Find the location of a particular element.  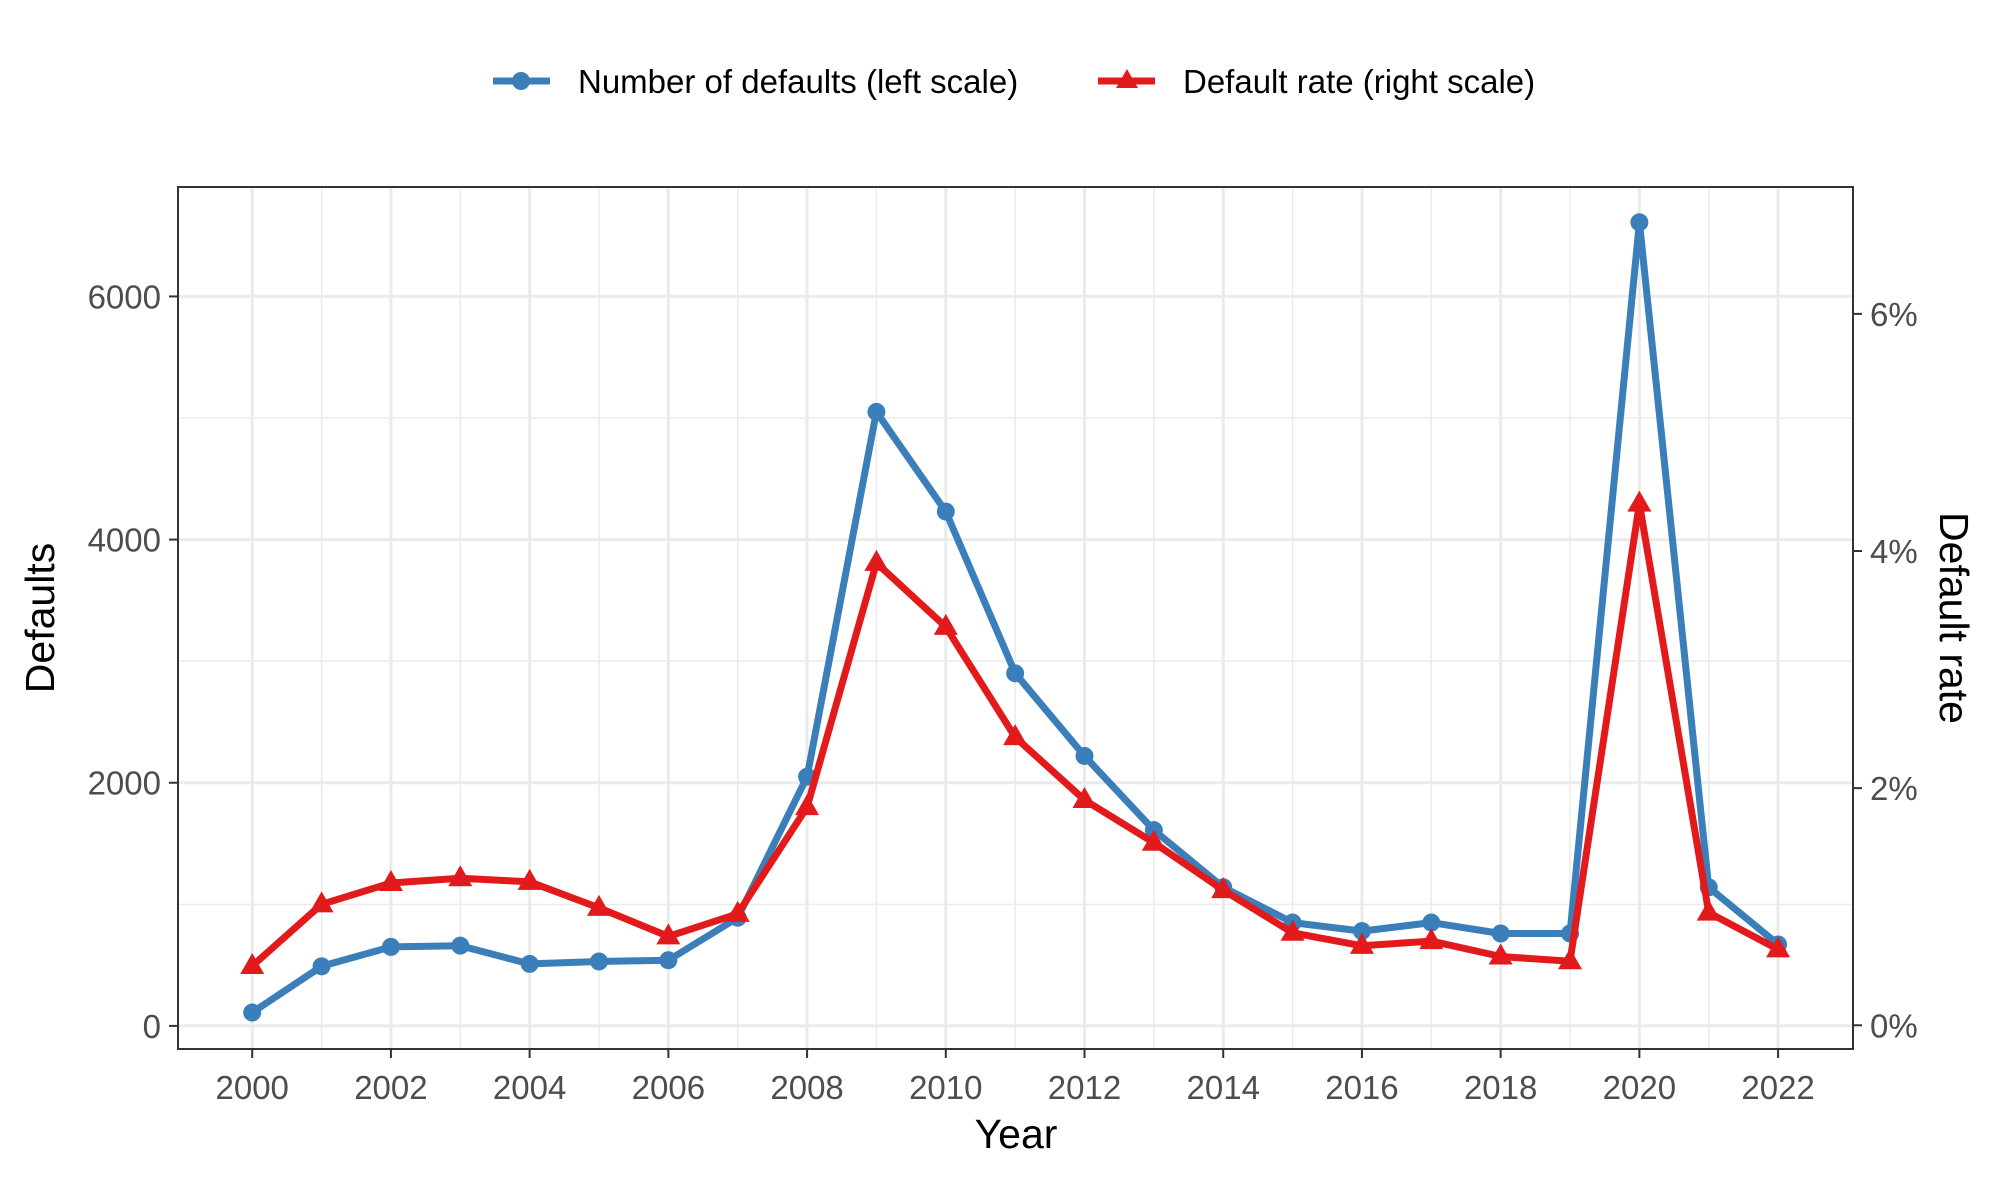

legend-key-default-rate-triangle is located at coordinates (1127, 78).